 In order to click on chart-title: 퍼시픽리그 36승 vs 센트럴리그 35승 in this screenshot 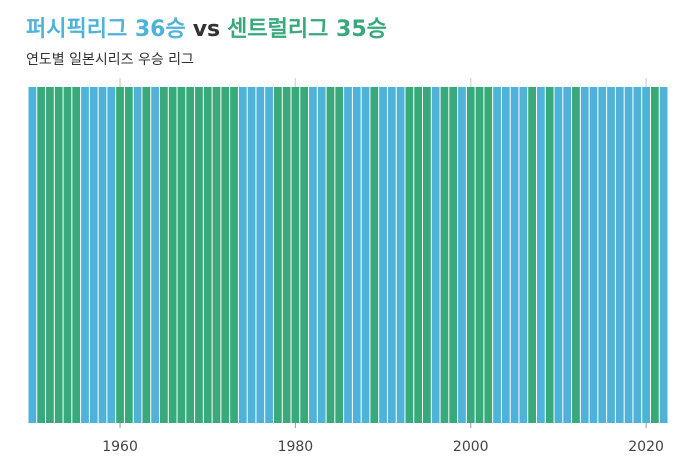, I will do `click(206, 29)`.